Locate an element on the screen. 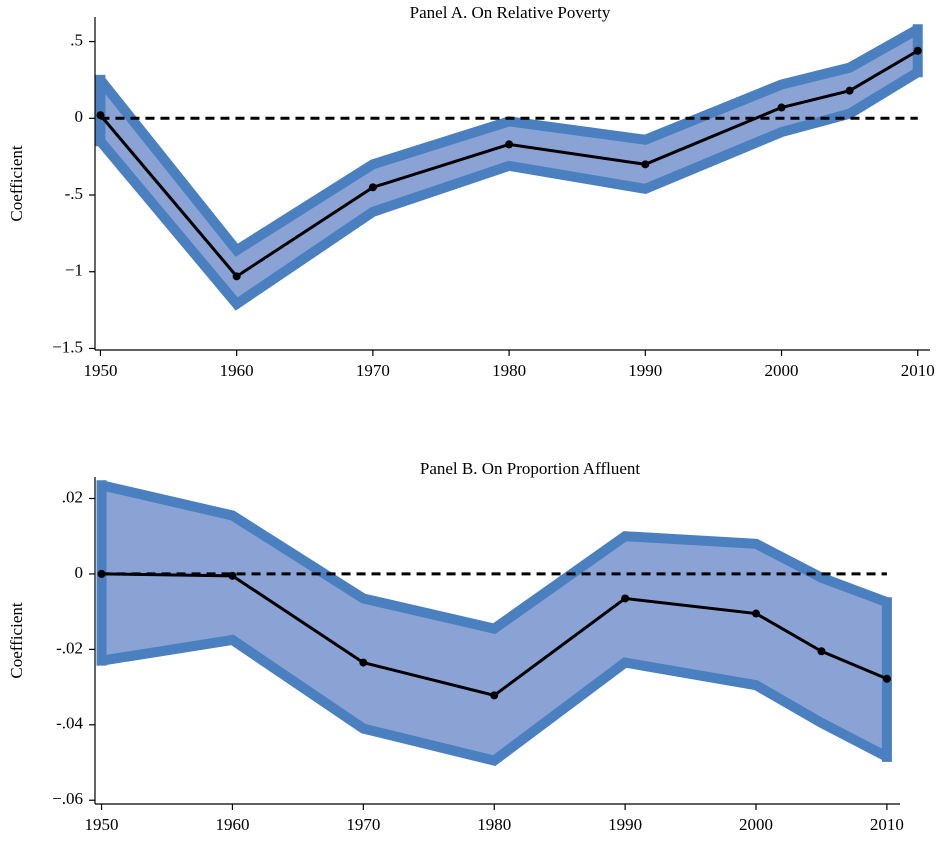 This screenshot has height=846, width=947. y-tick-label: −1 is located at coordinates (74, 270).